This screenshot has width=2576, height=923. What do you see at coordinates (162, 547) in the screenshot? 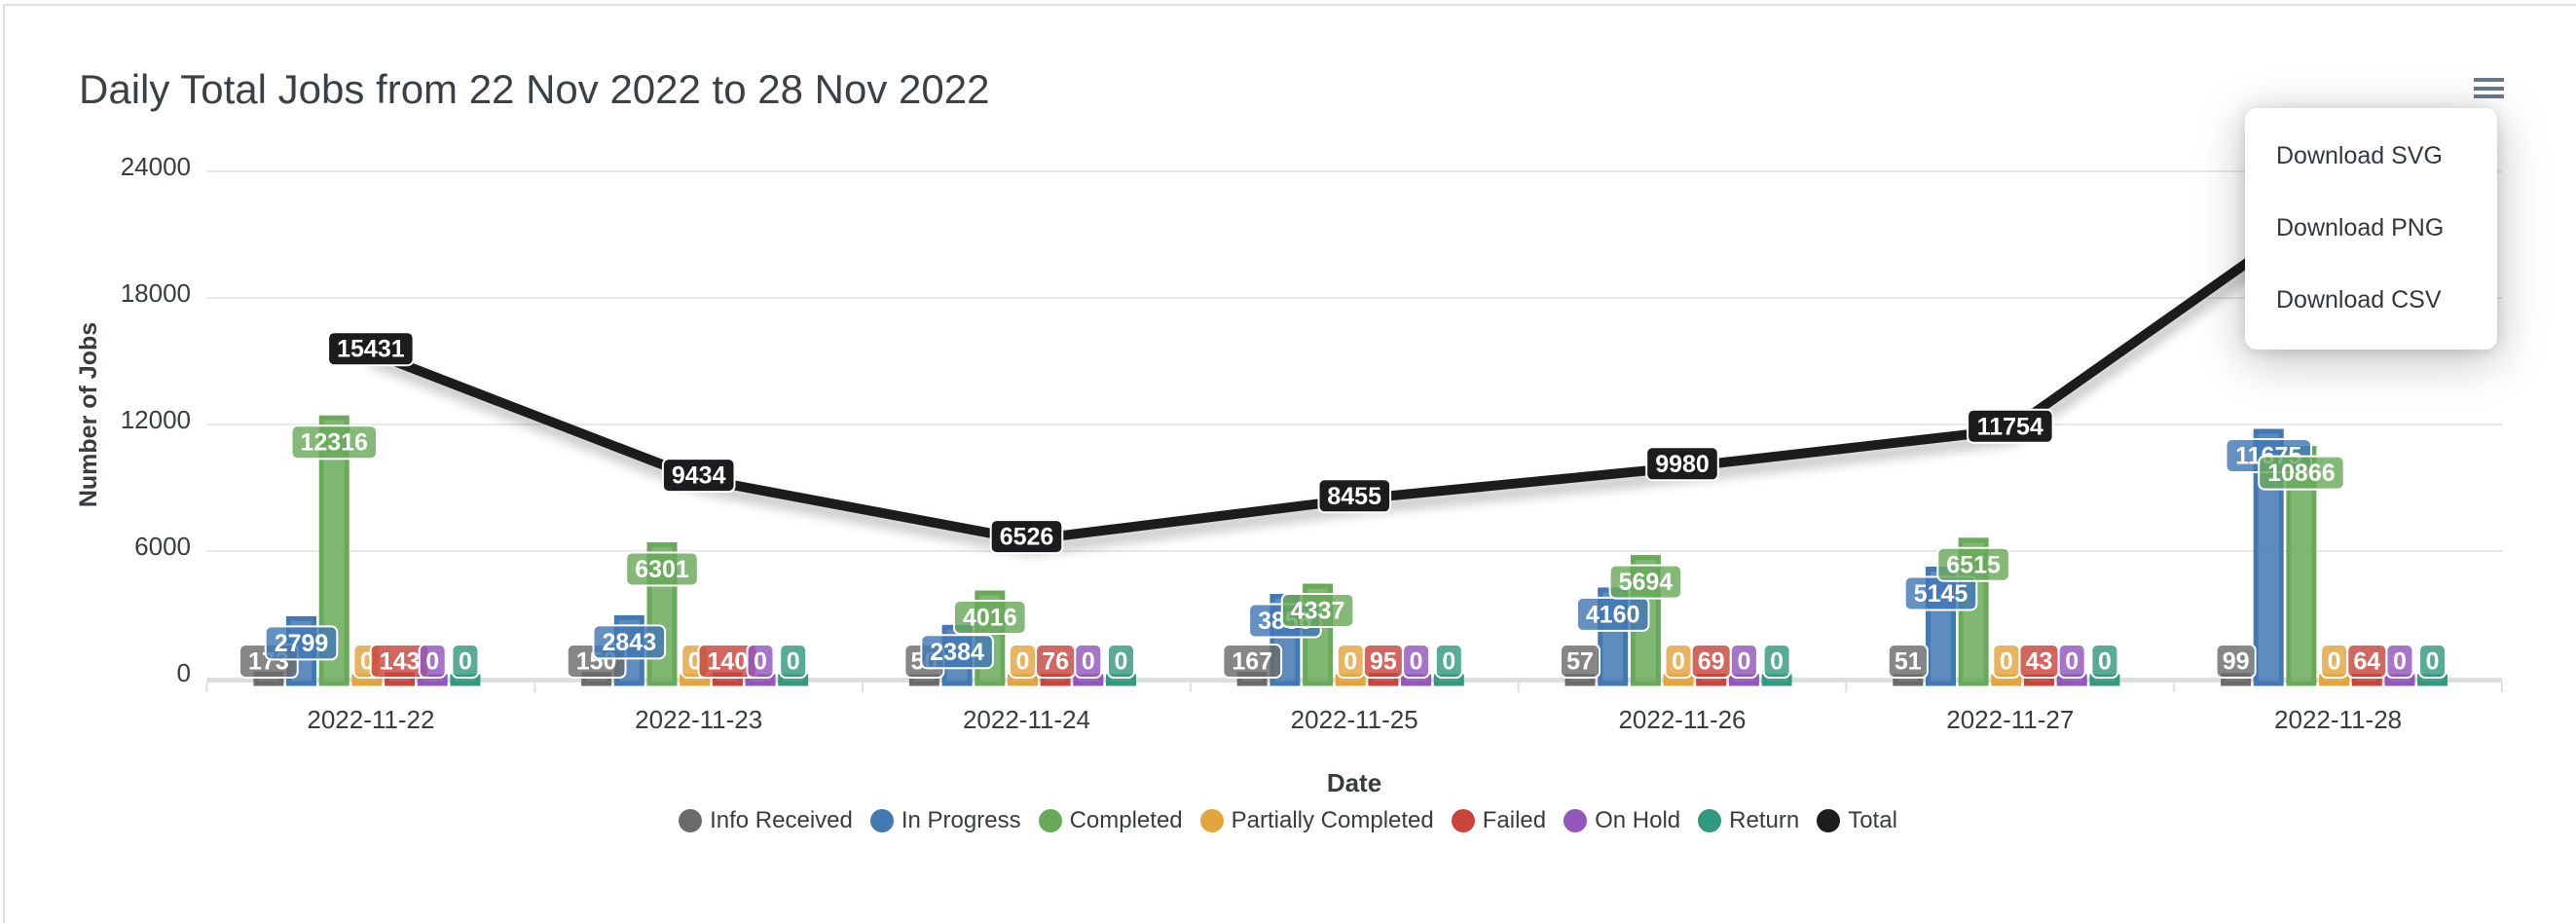
I see `svg-text: 6000` at bounding box center [162, 547].